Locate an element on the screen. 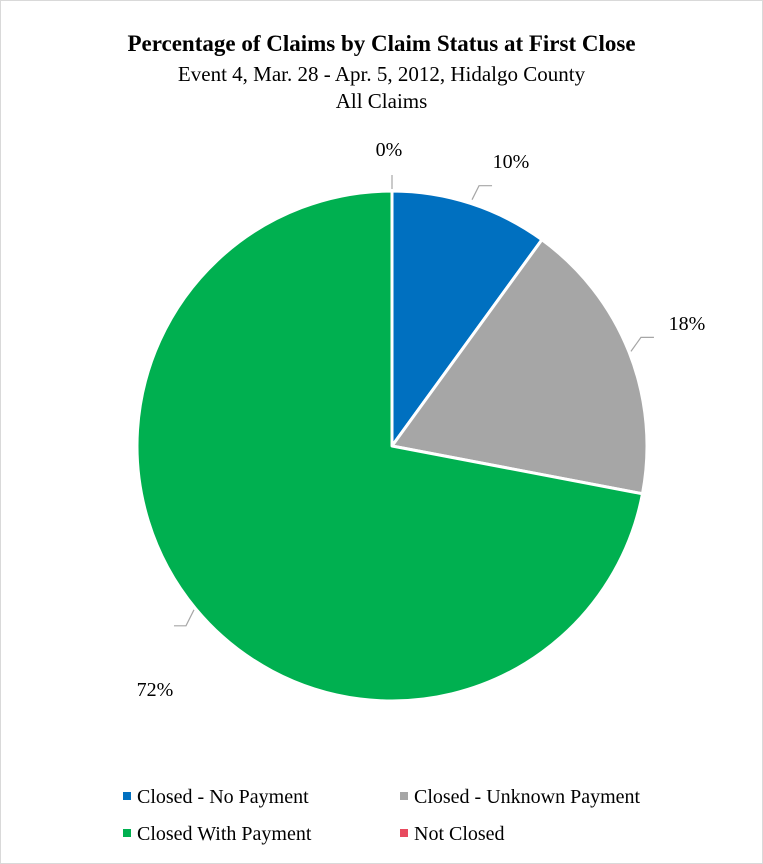  data-label-closed-unknown-payment: 18% is located at coordinates (687, 324).